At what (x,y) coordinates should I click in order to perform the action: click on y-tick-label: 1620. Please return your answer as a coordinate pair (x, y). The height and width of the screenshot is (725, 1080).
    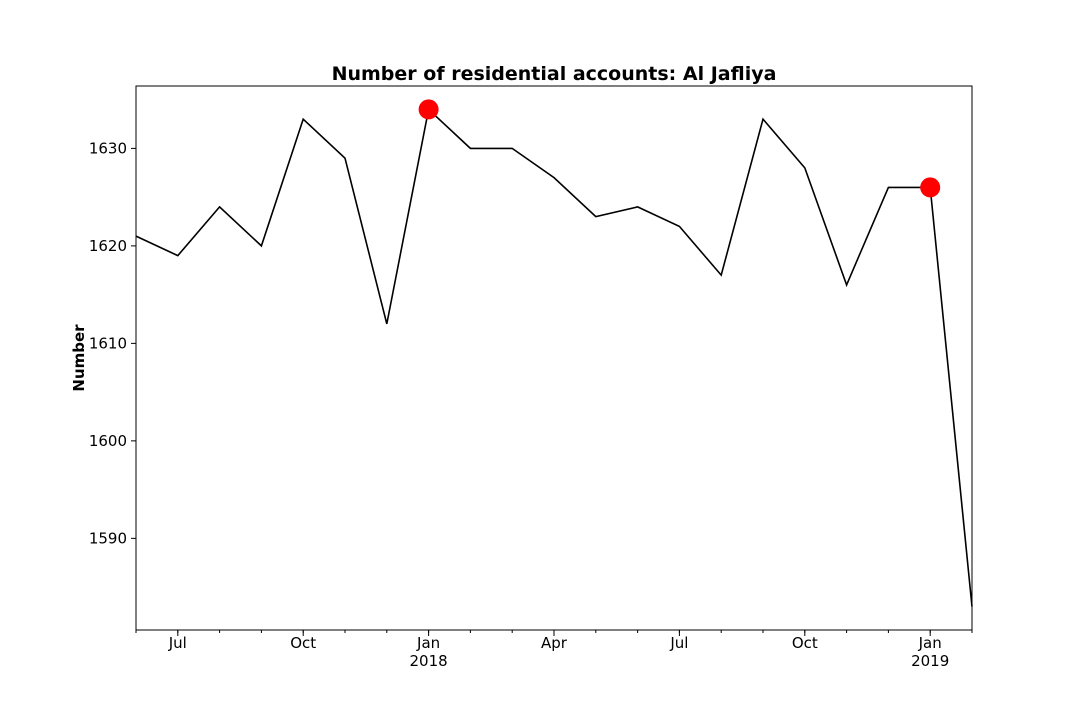
    Looking at the image, I should click on (108, 246).